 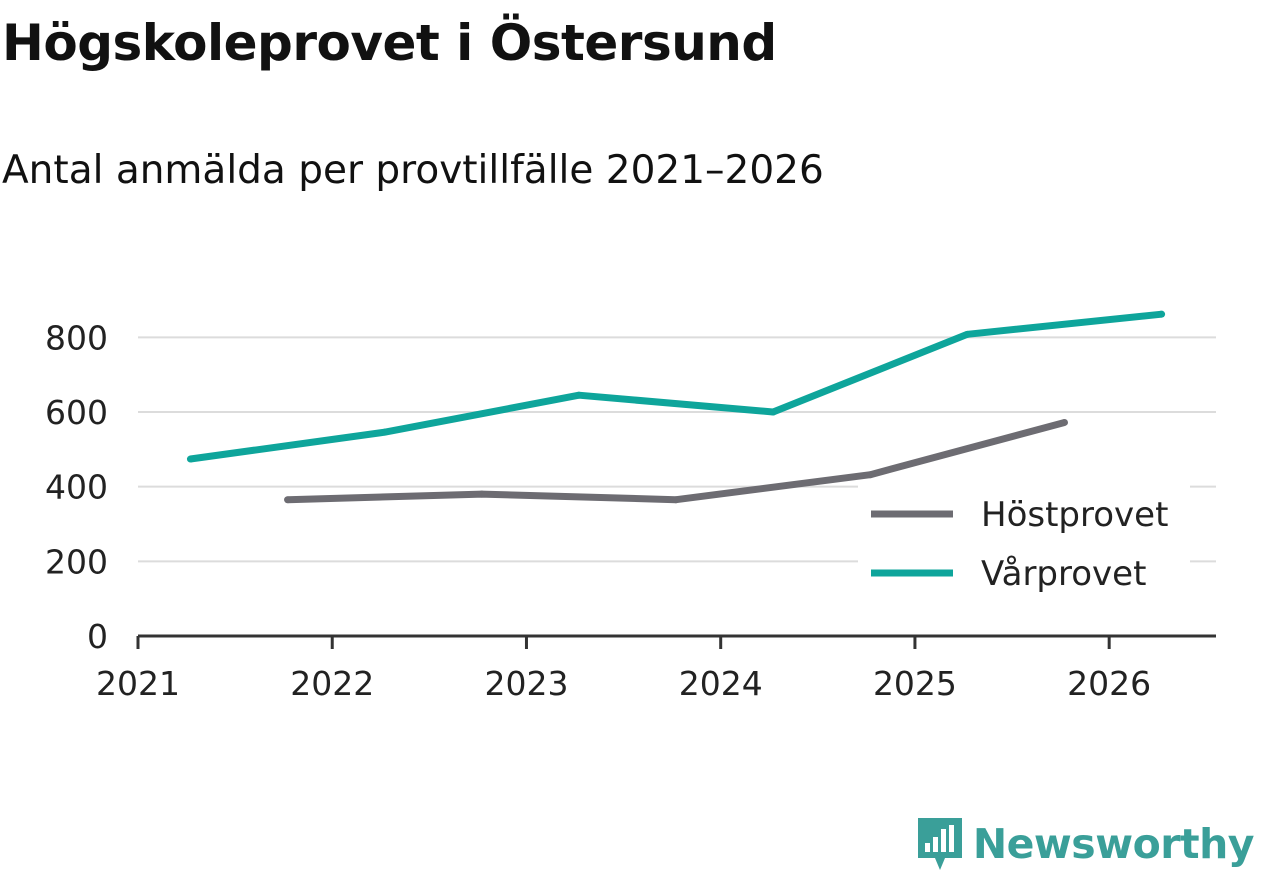 I want to click on series-line-varprovet, so click(x=675, y=386).